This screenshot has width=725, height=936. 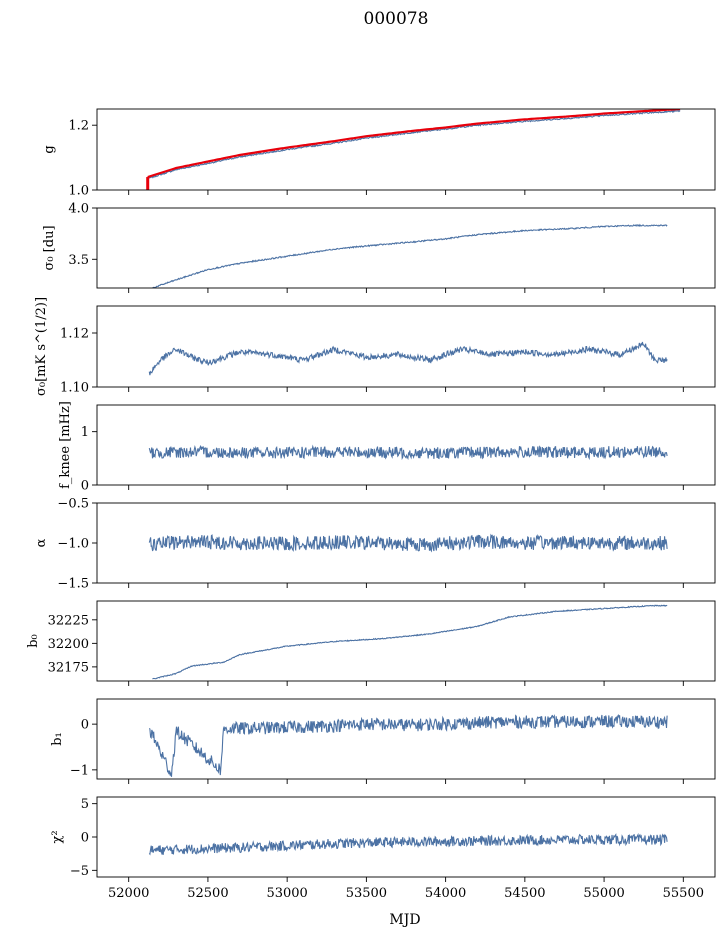 I want to click on plot-area-sigma0-mk, so click(x=408, y=358).